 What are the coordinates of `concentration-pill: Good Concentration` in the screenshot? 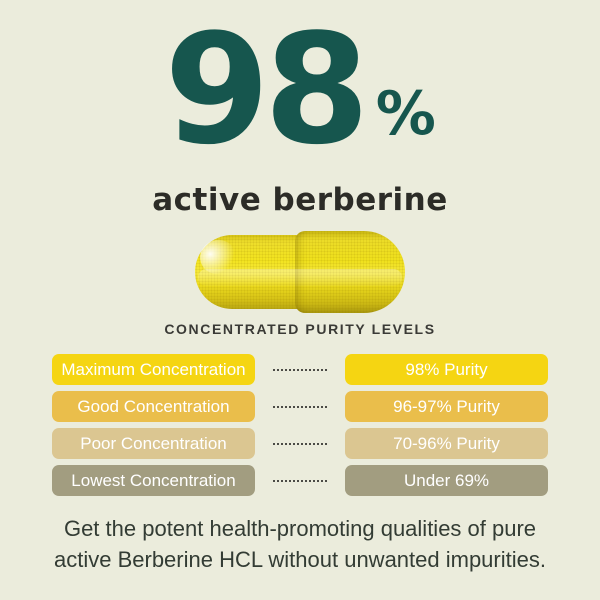 It's located at (153, 406).